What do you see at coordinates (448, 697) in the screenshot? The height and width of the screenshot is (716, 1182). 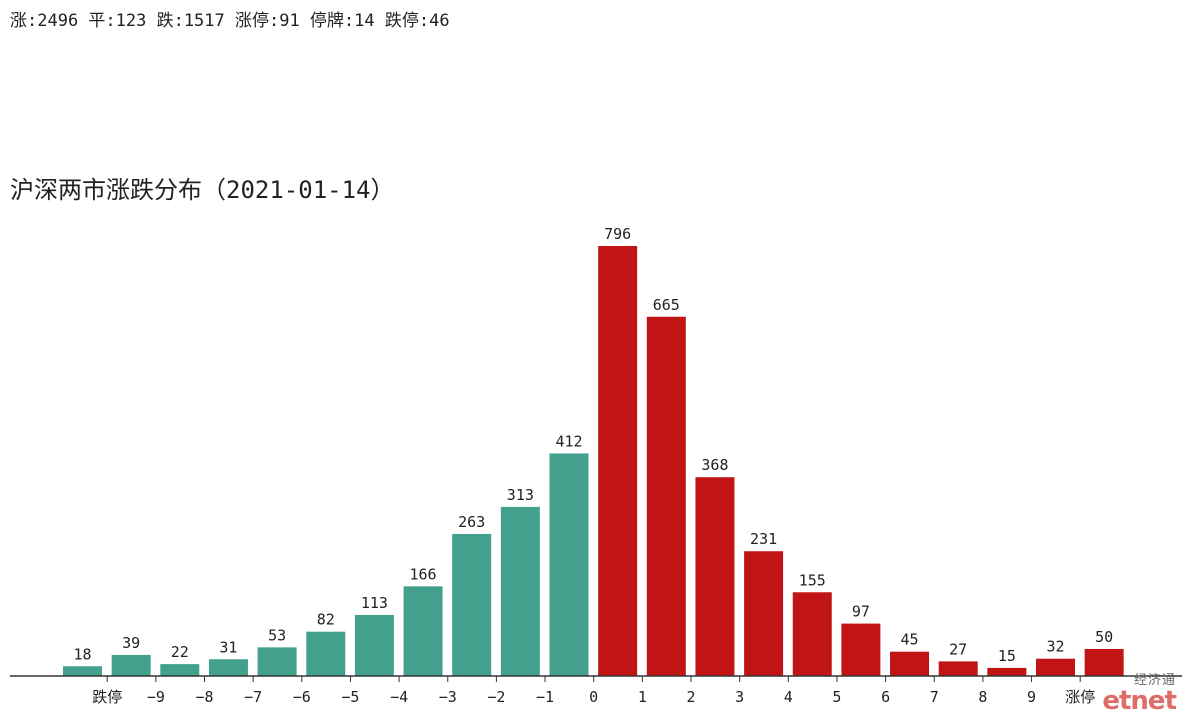 I see `x-tick-label: −3` at bounding box center [448, 697].